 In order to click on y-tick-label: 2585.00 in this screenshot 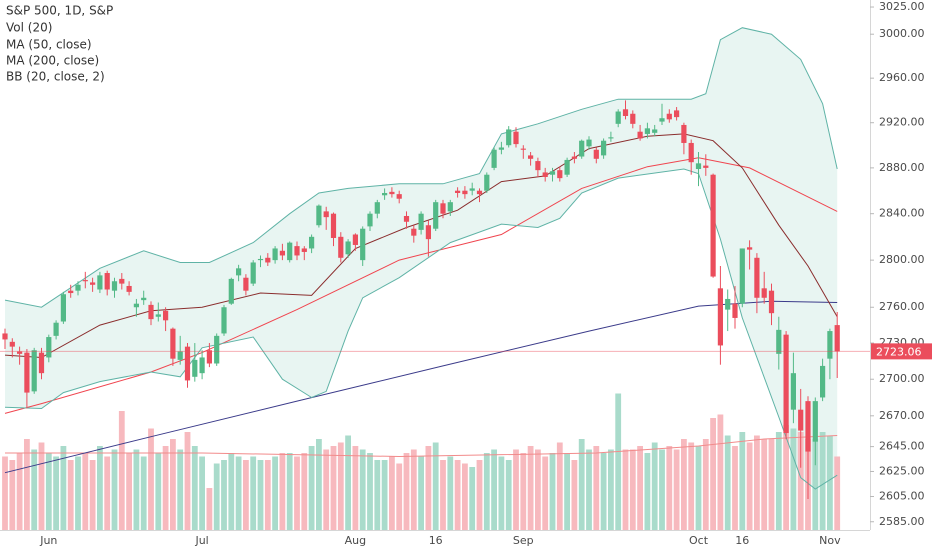, I will do `click(902, 521)`.